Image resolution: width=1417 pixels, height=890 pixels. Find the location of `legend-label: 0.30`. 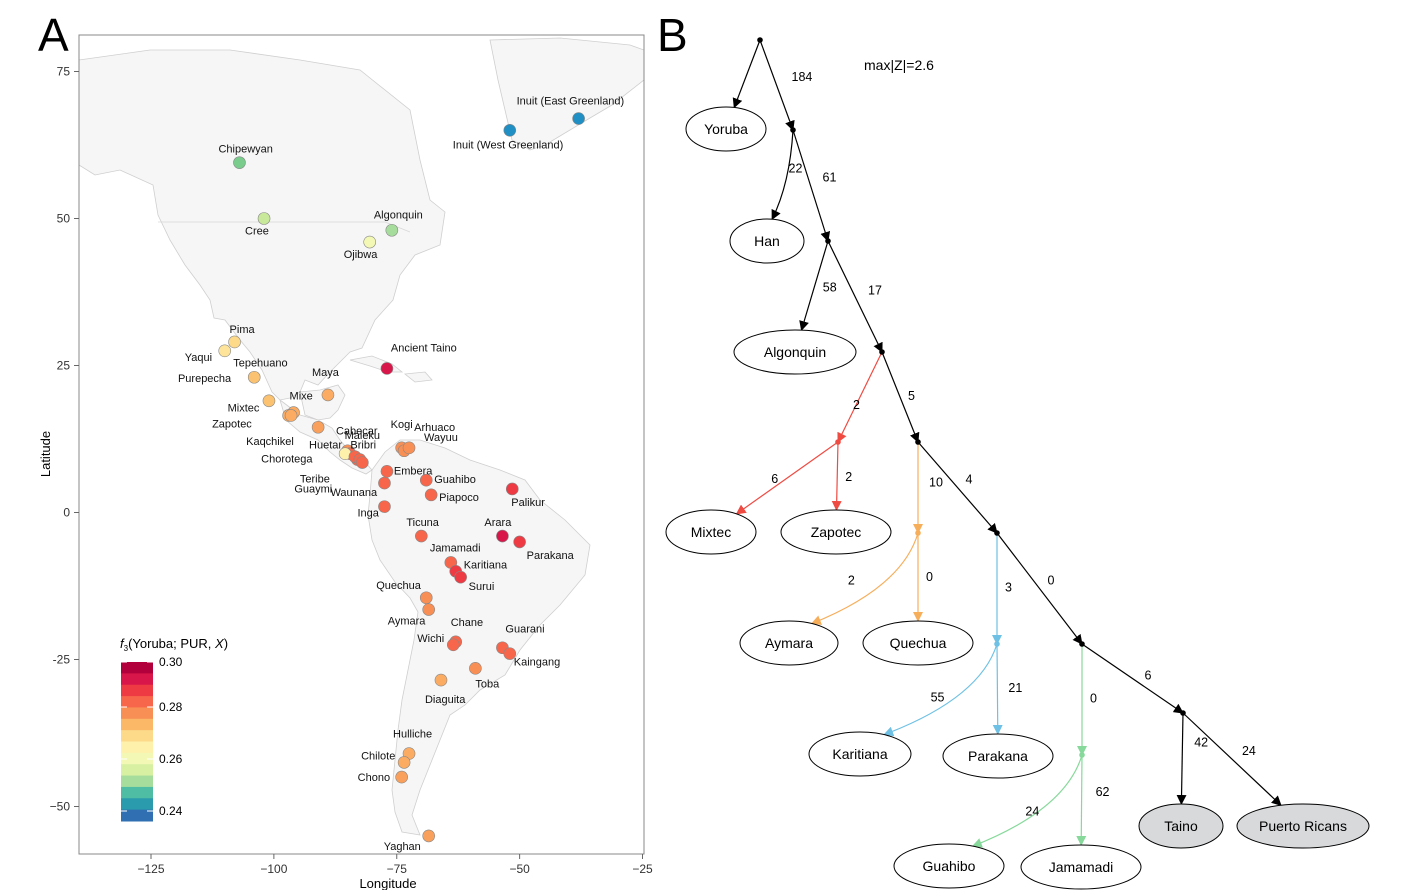

legend-label: 0.30 is located at coordinates (171, 662).